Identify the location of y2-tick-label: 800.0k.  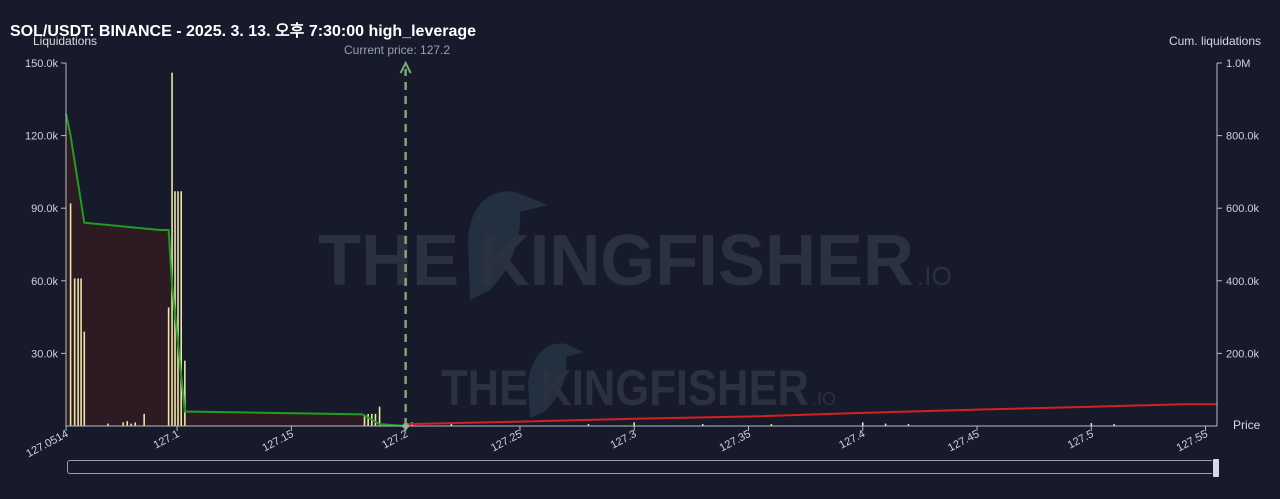
(1243, 137).